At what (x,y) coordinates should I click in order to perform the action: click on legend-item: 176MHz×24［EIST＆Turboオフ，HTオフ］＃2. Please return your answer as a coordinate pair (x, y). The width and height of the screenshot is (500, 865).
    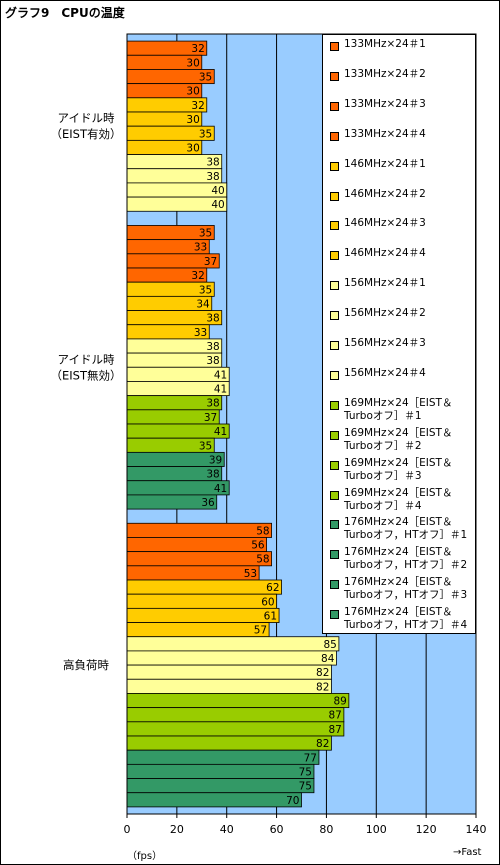
    Looking at the image, I should click on (398, 559).